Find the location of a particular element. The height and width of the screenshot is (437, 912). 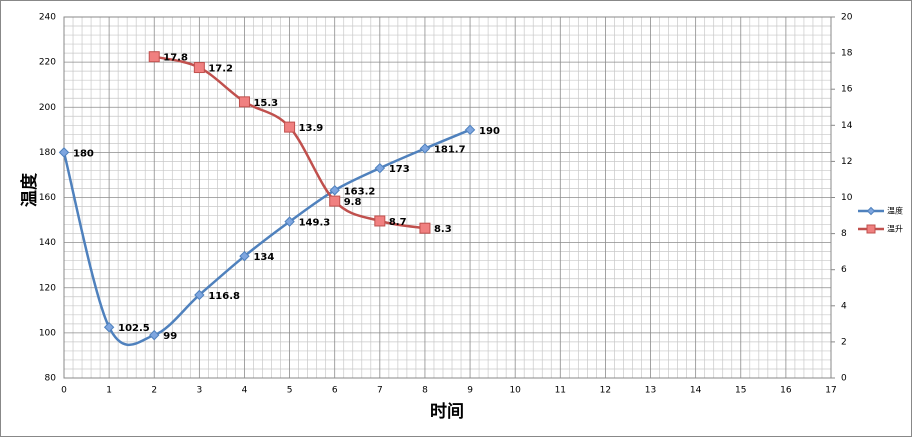

y2-tick-label: 4 is located at coordinates (844, 306).